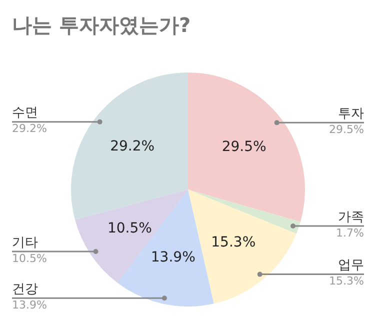 This screenshot has height=328, width=384. Describe the element at coordinates (129, 228) in the screenshot. I see `data-label: 10.5%` at that location.